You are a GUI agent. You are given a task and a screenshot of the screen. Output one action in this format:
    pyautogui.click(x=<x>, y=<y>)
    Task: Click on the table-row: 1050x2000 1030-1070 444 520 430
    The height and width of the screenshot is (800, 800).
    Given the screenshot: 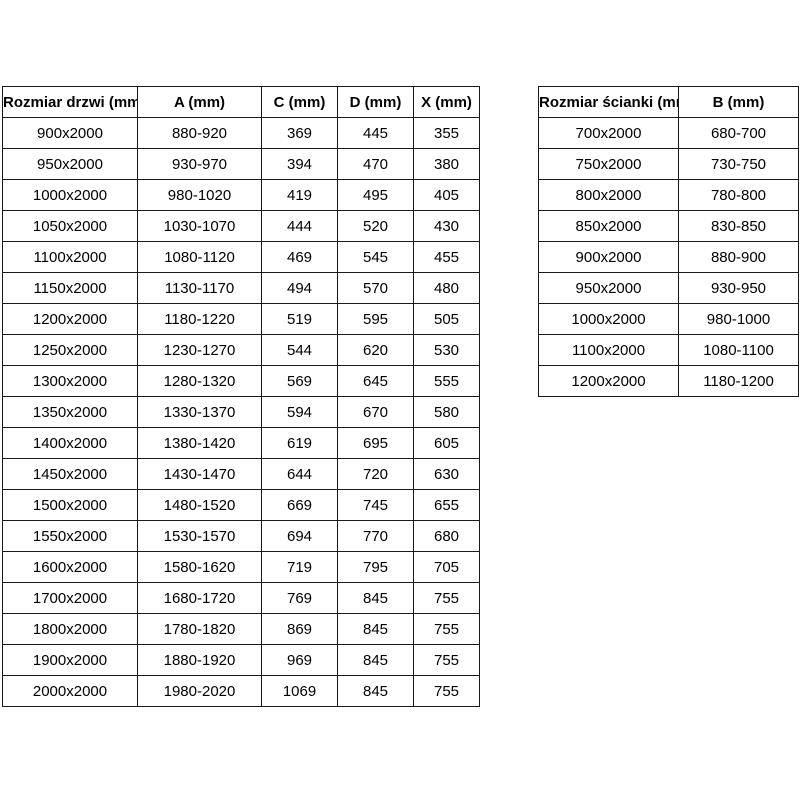 What is the action you would take?
    pyautogui.click(x=241, y=226)
    